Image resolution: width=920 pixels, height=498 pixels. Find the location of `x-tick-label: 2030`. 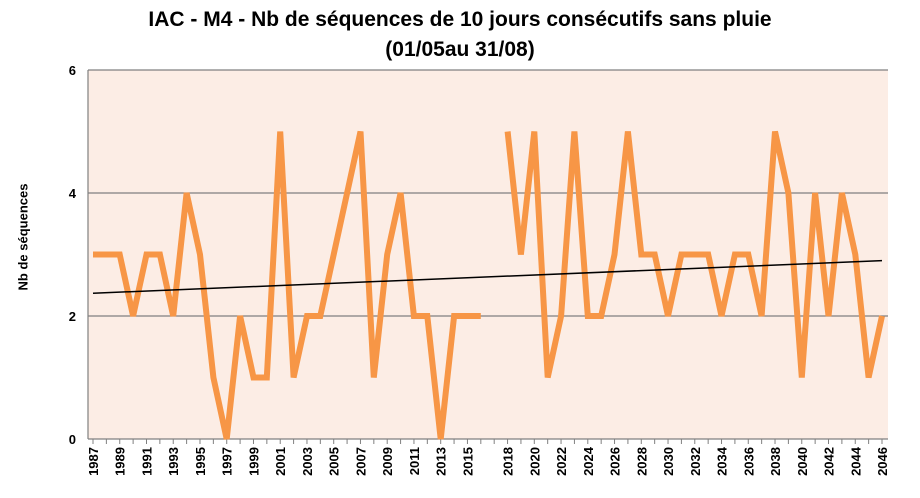

x-tick-label: 2030 is located at coordinates (668, 461).